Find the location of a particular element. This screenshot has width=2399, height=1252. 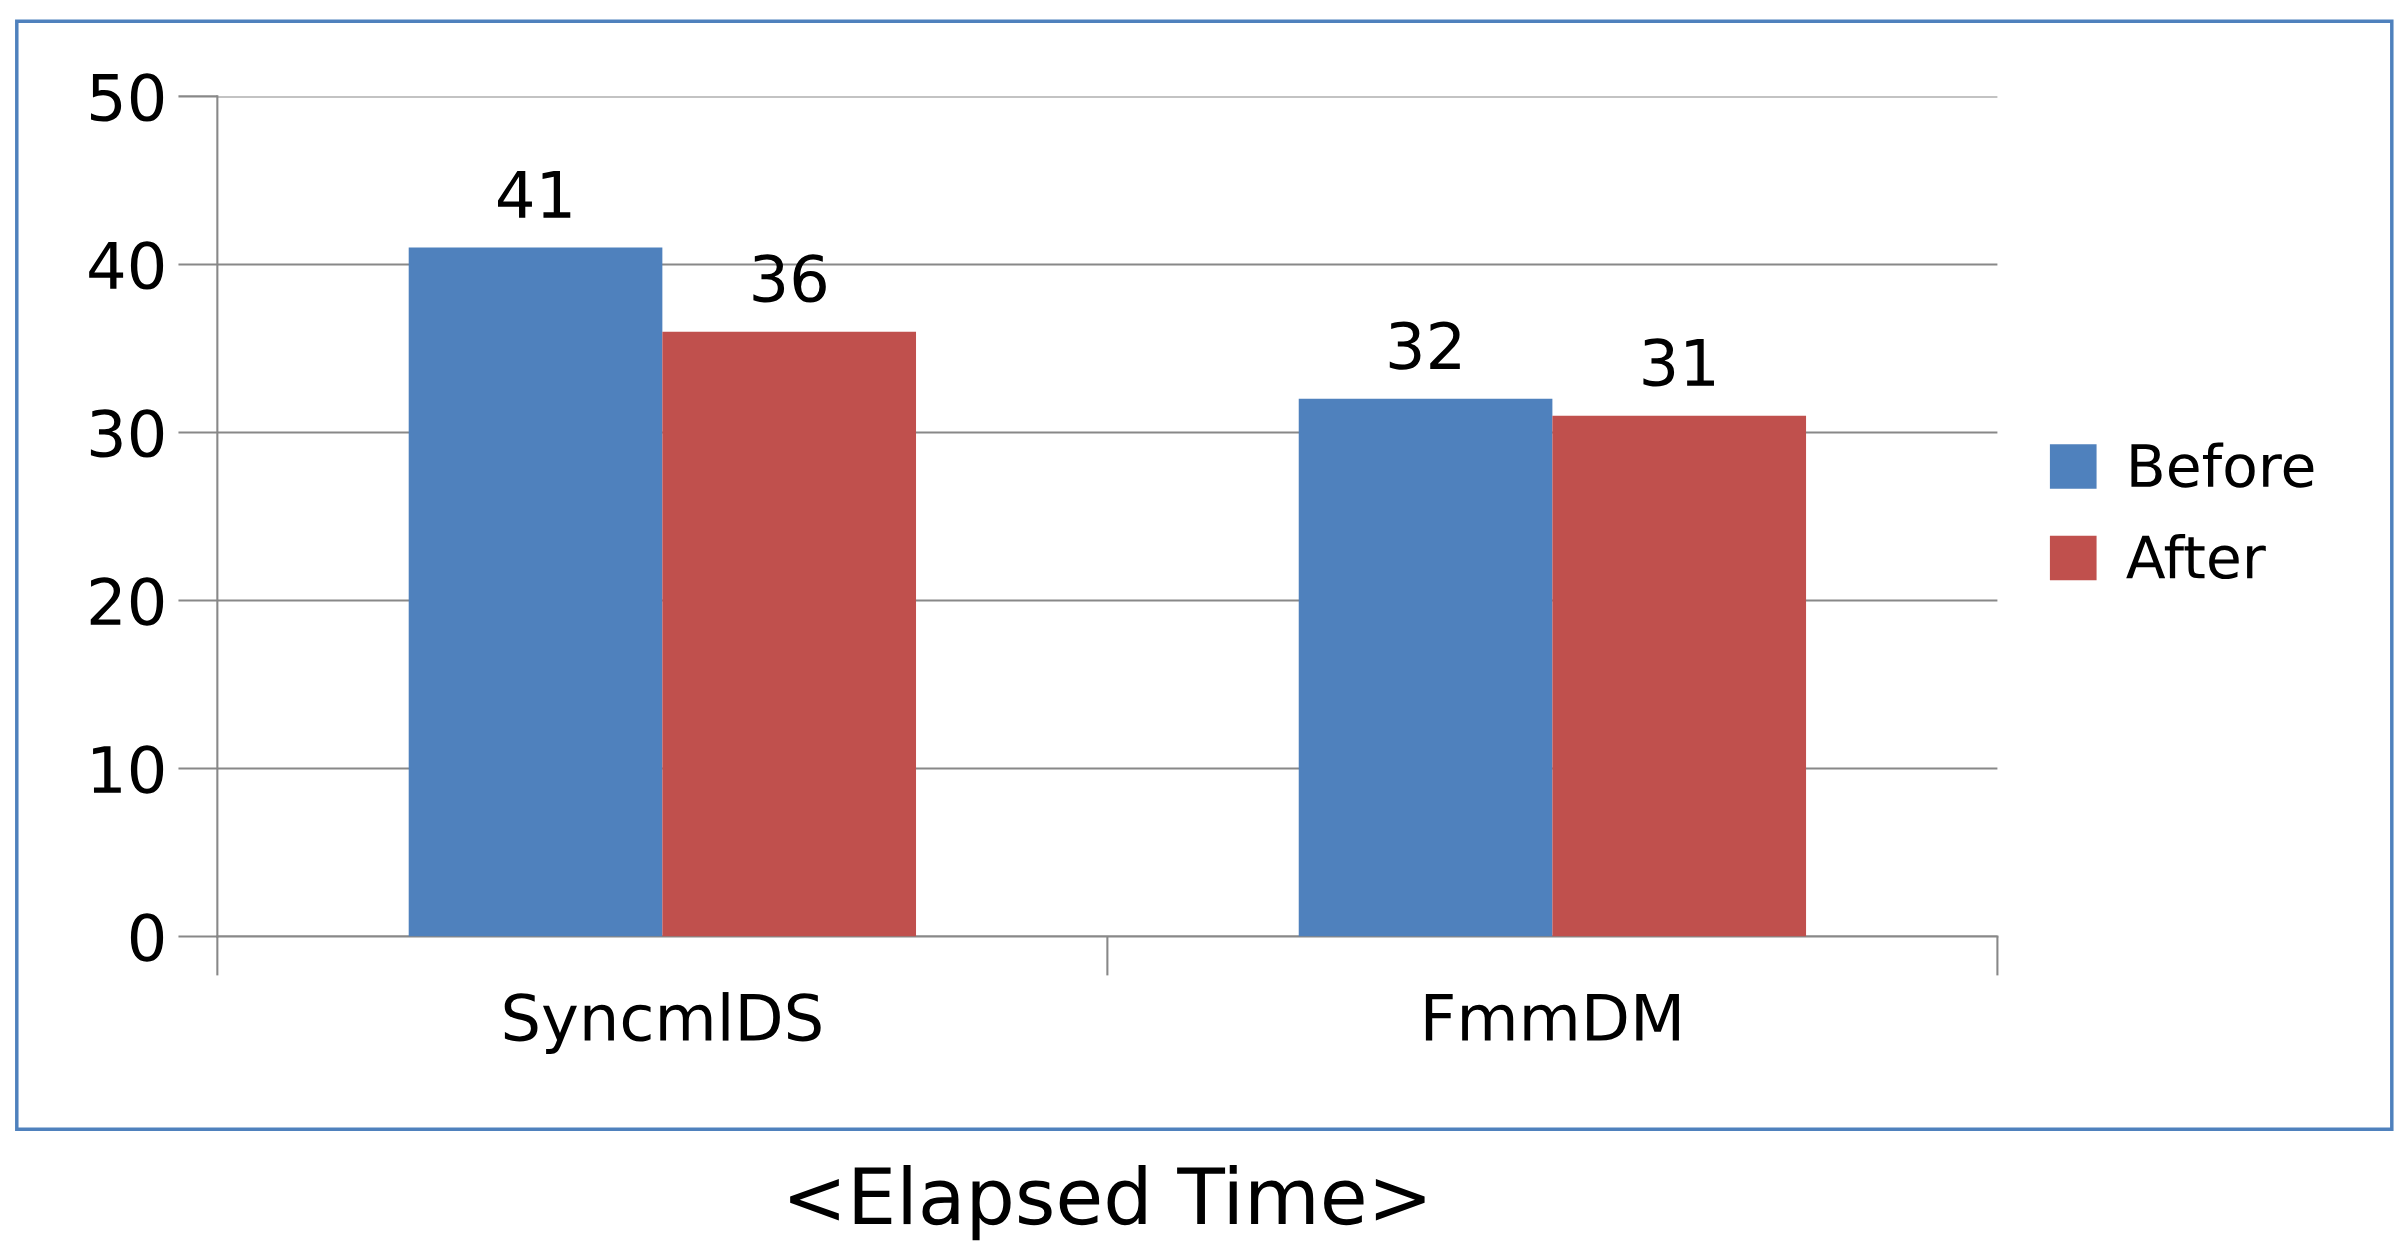

x-tick-label: FmmDM is located at coordinates (1552, 1017).